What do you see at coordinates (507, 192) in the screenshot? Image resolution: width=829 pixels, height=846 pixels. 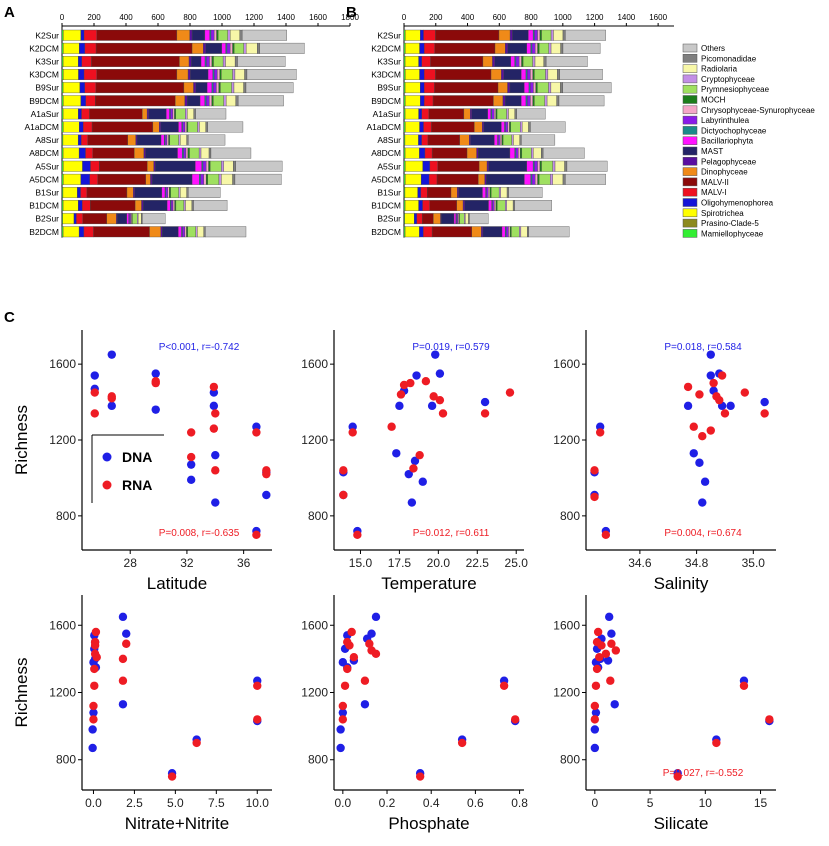 I see `bar-segment-b1sur-picomonadidae` at bounding box center [507, 192].